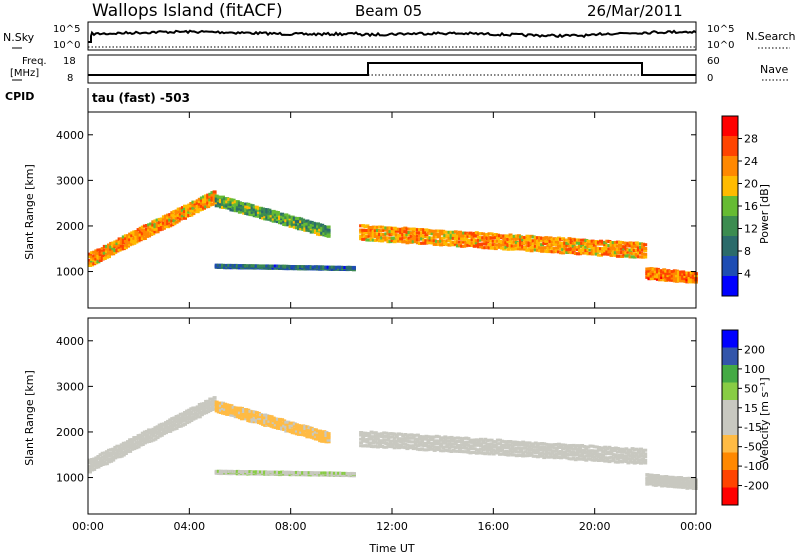  Describe the element at coordinates (70, 386) in the screenshot. I see `y-tick-label: 3000` at that location.